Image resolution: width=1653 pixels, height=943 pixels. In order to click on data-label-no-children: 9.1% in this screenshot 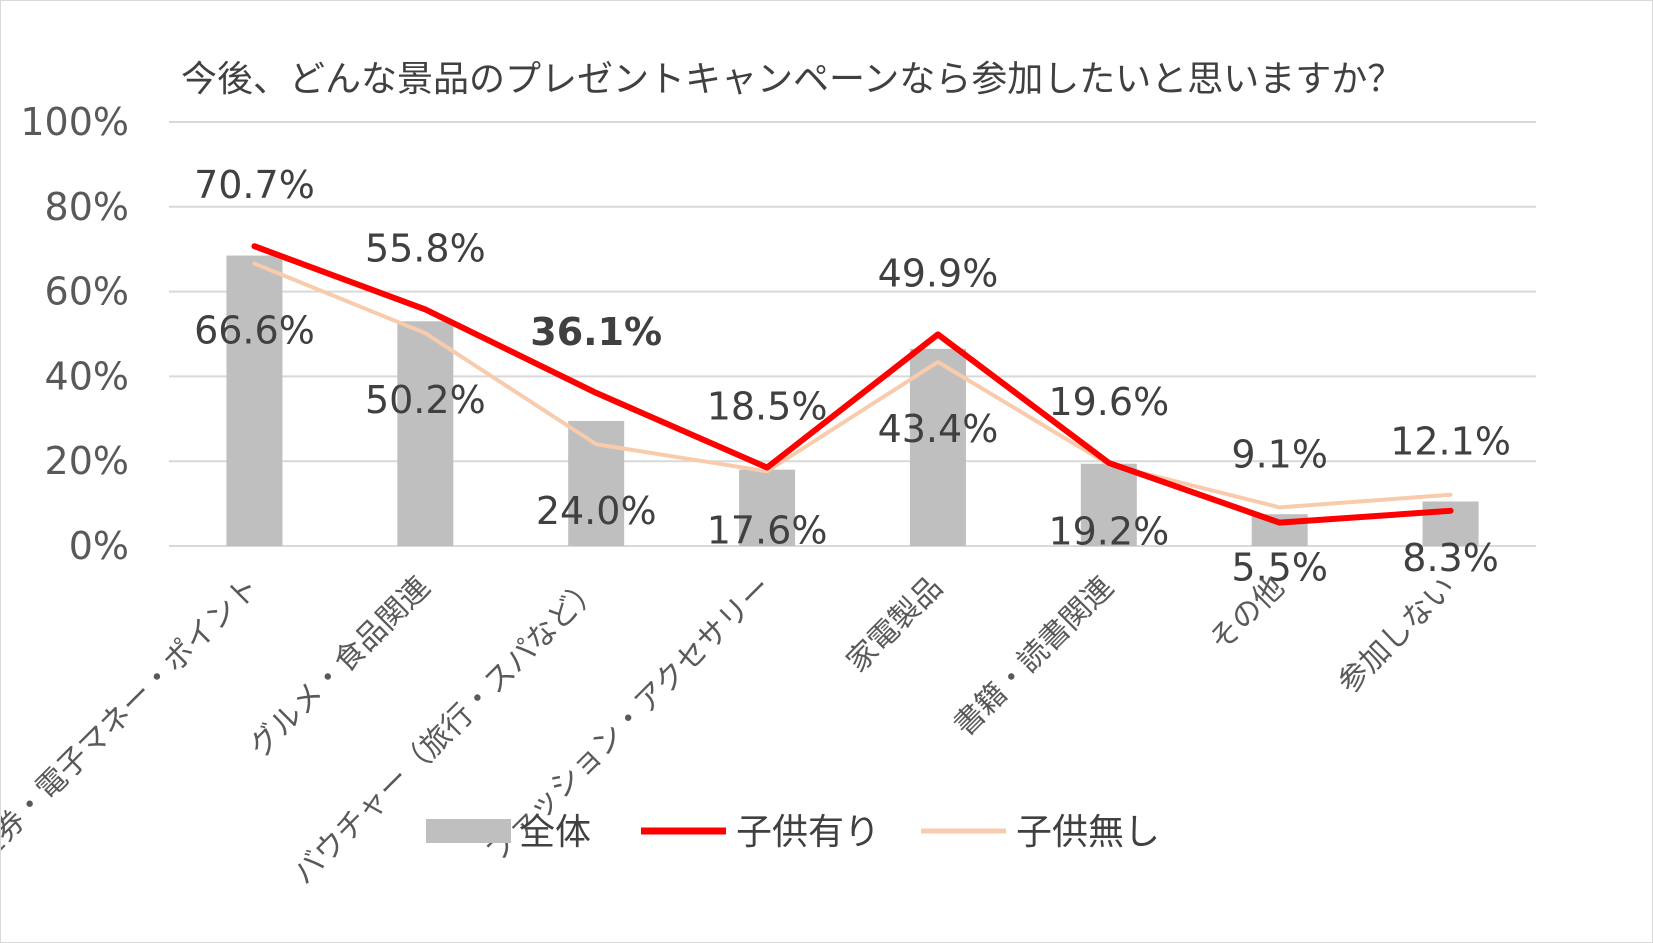, I will do `click(1279, 454)`.